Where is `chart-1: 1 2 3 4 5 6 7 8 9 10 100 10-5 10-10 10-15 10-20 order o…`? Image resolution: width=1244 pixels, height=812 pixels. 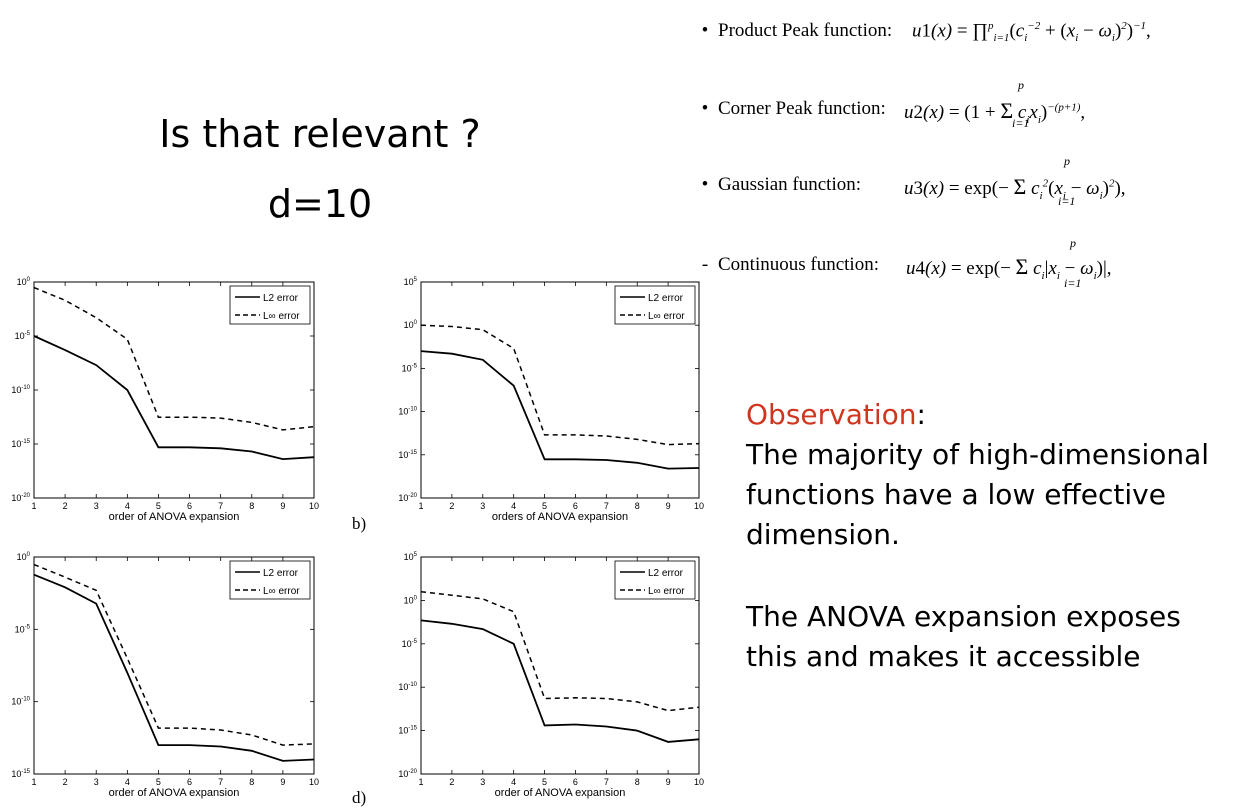 chart-1: 1 2 3 4 5 6 7 8 9 10 100 10-5 10-10 10-15 10-20 order o… is located at coordinates (165, 400).